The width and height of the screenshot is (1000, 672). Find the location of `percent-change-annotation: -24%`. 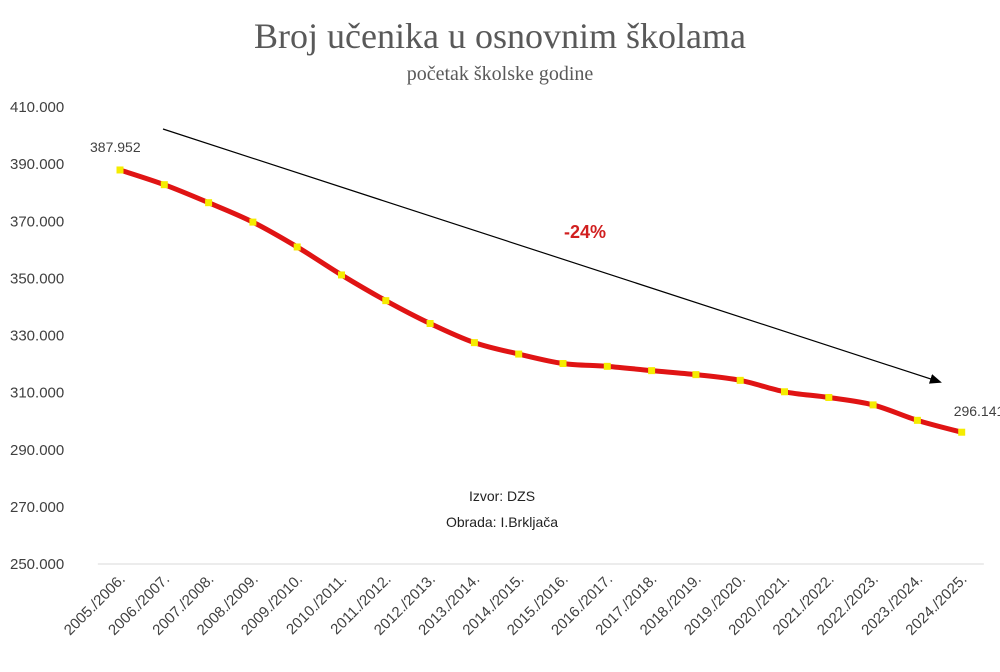

percent-change-annotation: -24% is located at coordinates (585, 232).